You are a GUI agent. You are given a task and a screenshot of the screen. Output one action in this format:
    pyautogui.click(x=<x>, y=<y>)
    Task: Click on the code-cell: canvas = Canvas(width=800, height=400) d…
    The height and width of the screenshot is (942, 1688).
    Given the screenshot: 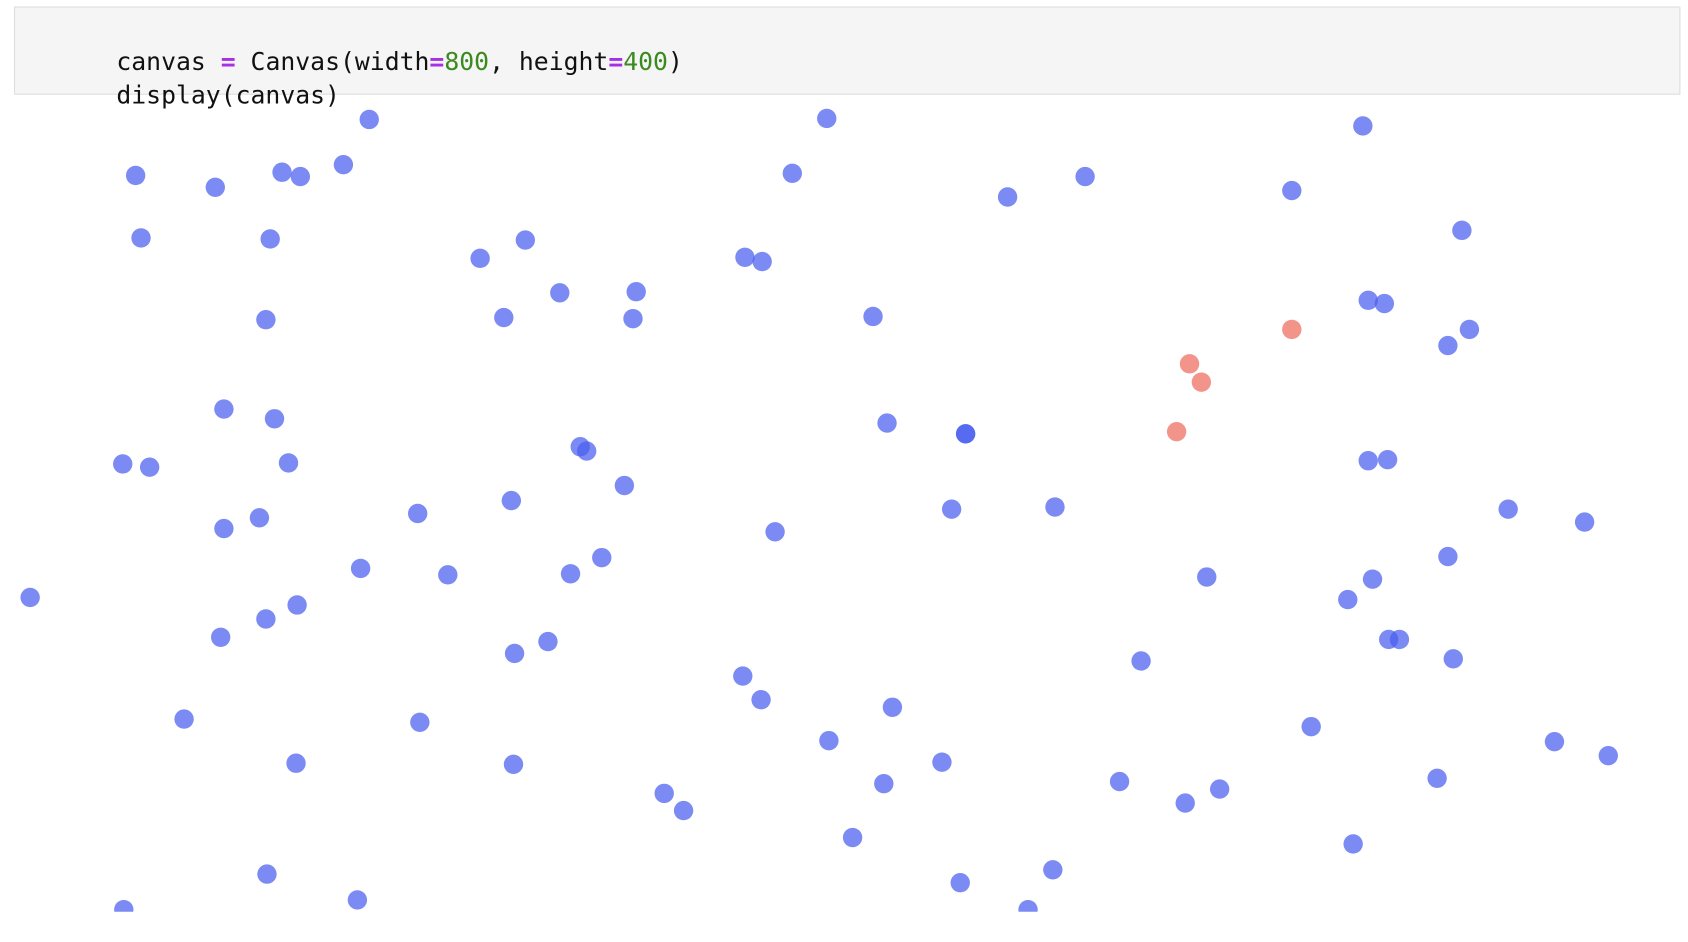 What is the action you would take?
    pyautogui.click(x=847, y=58)
    